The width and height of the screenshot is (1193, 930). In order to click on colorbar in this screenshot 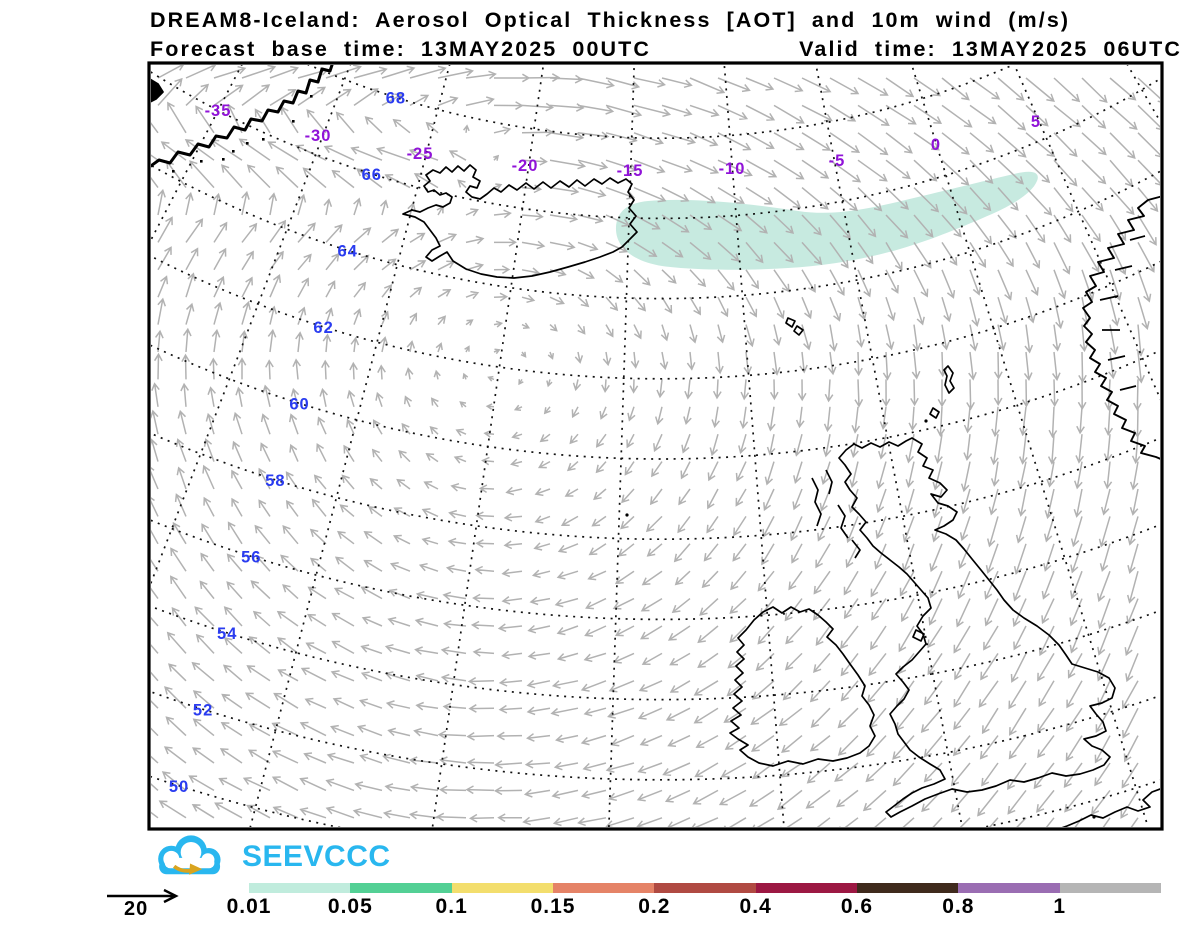, I will do `click(705, 888)`.